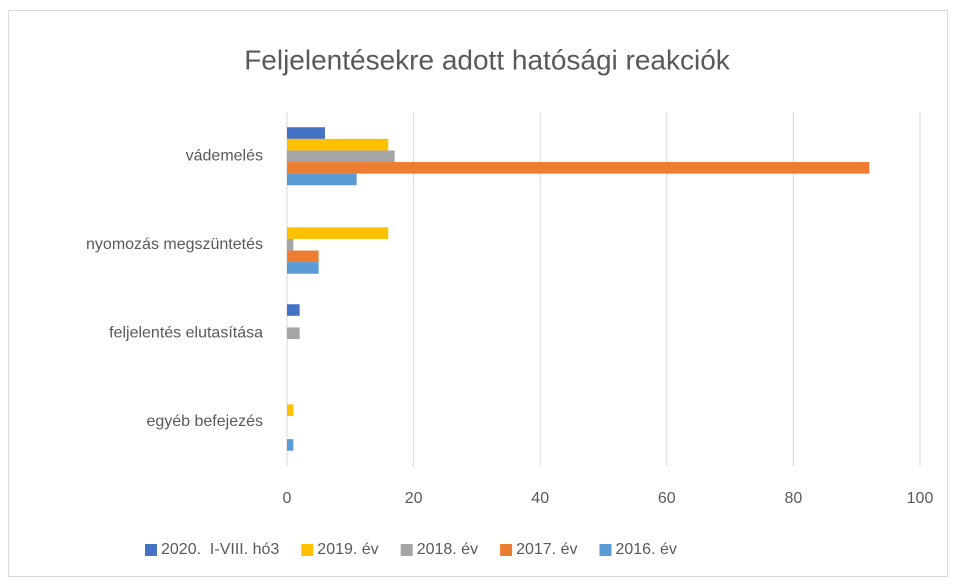  I want to click on x-tick-label: 20, so click(414, 498).